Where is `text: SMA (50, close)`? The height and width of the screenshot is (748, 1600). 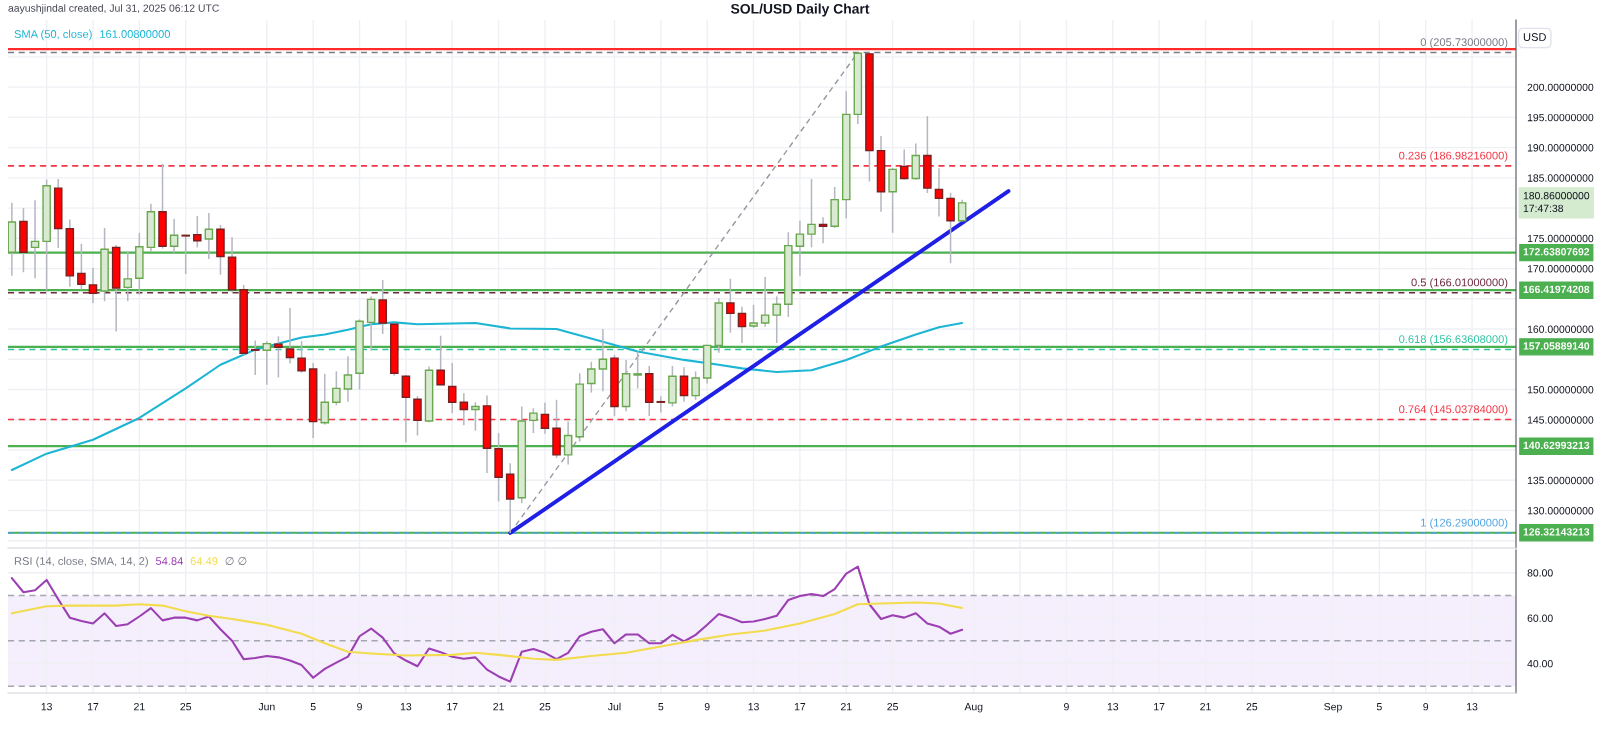 text: SMA (50, close) is located at coordinates (53, 35).